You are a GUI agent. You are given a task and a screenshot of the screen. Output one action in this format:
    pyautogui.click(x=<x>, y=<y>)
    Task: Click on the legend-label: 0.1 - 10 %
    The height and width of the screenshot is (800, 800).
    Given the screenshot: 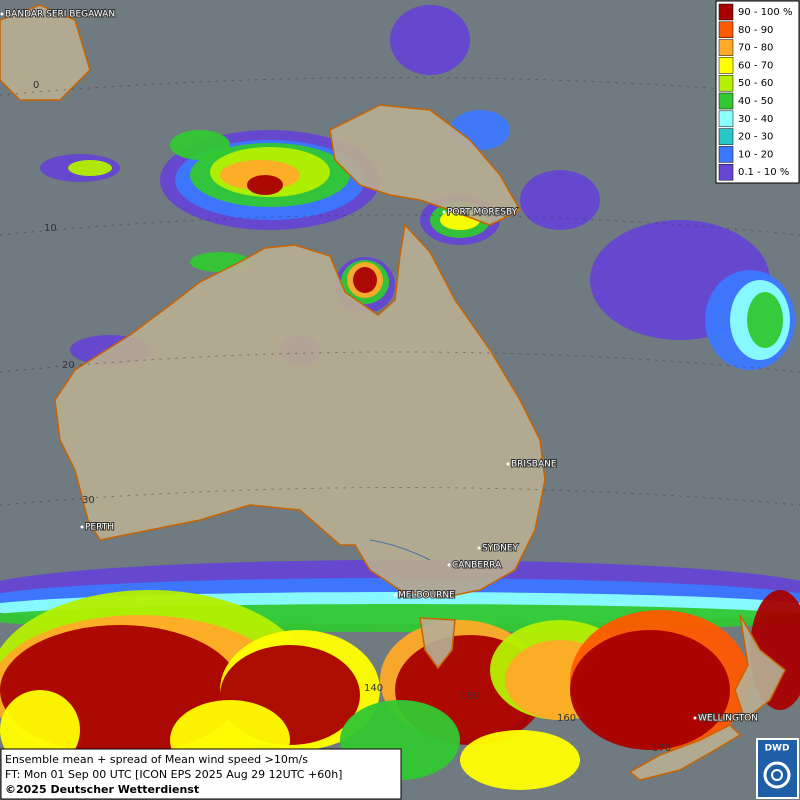 What is the action you would take?
    pyautogui.click(x=763, y=172)
    